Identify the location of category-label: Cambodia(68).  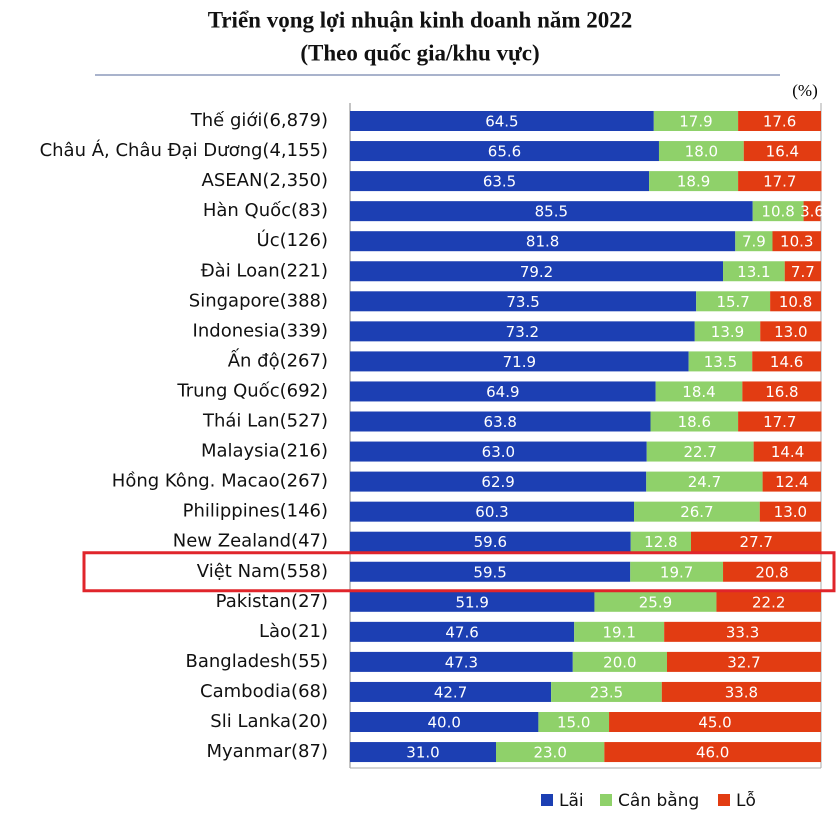
(264, 691).